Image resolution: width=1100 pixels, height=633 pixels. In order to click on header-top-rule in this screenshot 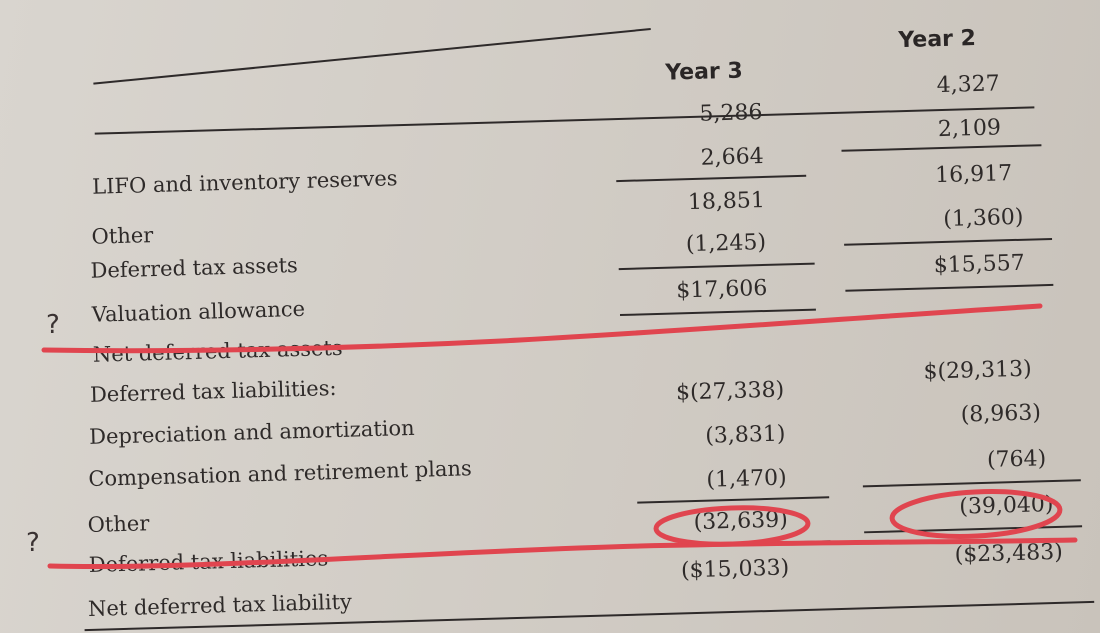, I will do `click(372, 56)`.